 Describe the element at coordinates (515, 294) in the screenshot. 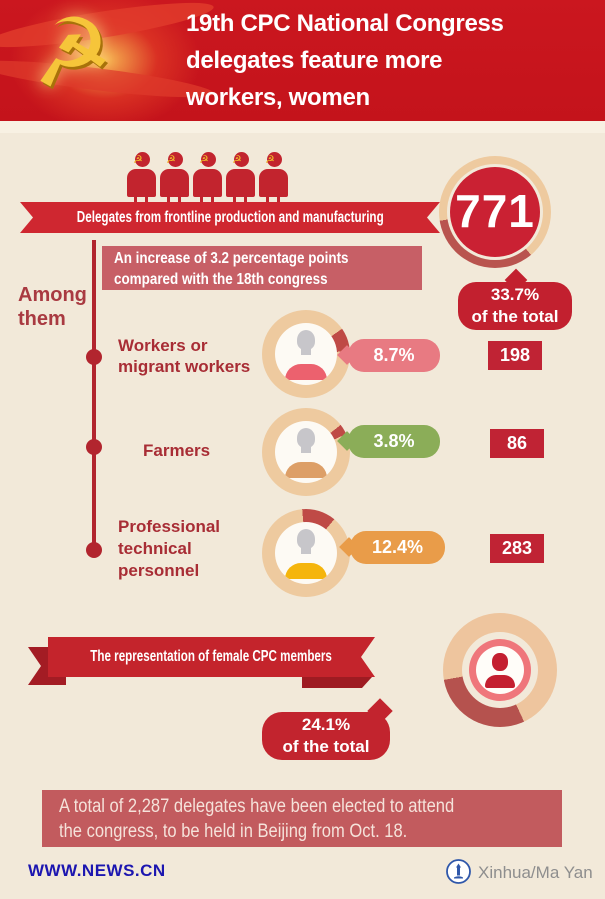

I see `share-percent: 33.7%` at that location.